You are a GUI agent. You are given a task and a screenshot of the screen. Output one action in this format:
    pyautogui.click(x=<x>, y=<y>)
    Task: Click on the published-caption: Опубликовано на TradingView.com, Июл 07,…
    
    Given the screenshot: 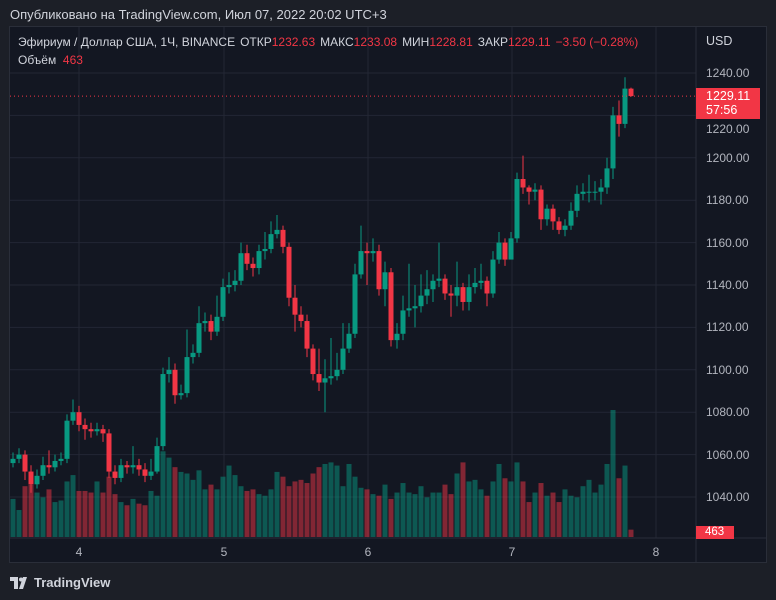 What is the action you would take?
    pyautogui.click(x=198, y=14)
    